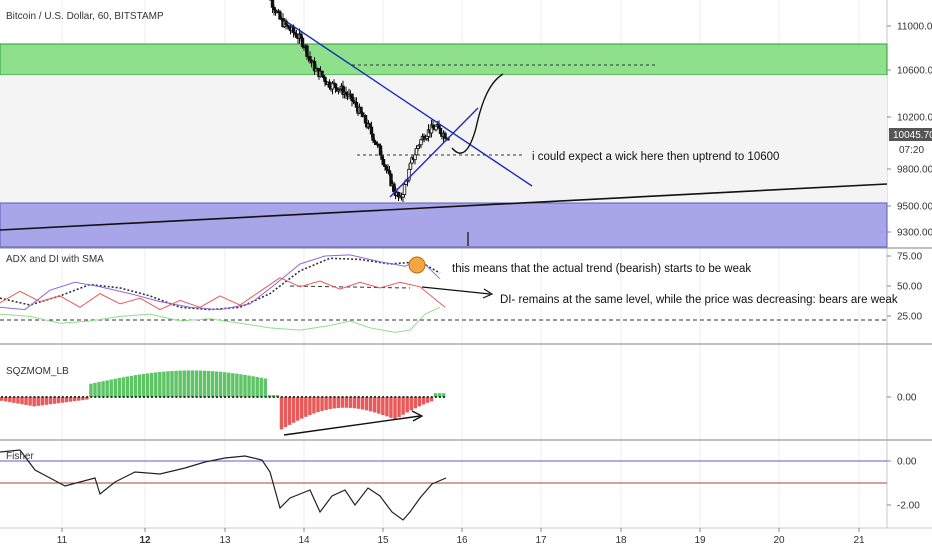 The image size is (932, 550). I want to click on momentum-arrow-head, so click(417, 416).